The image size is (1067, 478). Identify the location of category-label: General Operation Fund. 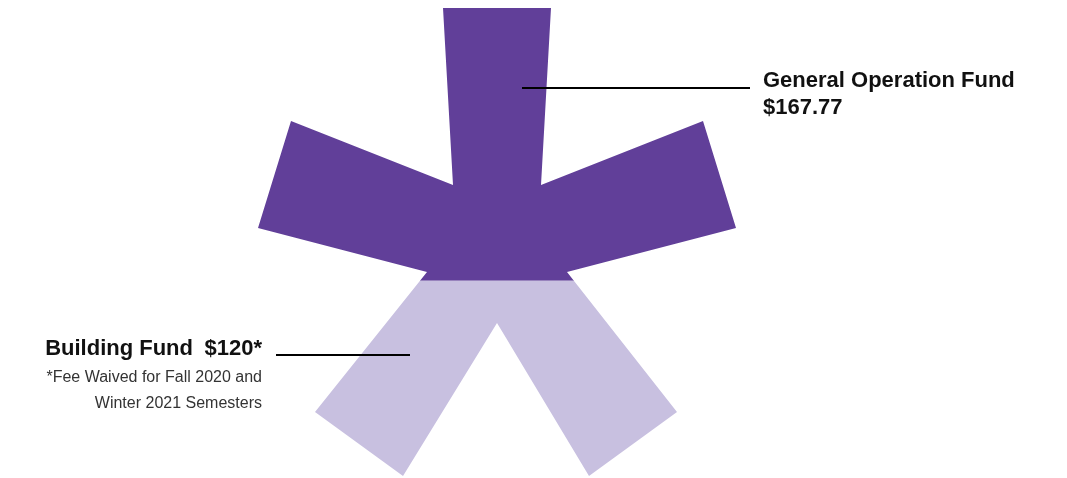
(889, 79).